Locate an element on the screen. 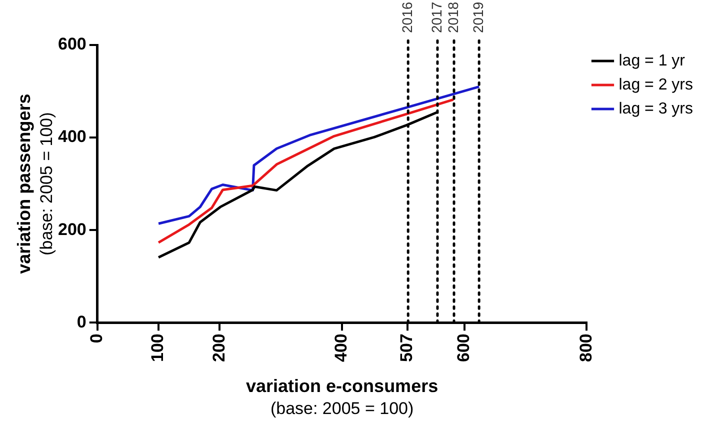 This screenshot has height=427, width=713. y-axis-title: variation passengers (base: 2005 = 100) is located at coordinates (35, 184).